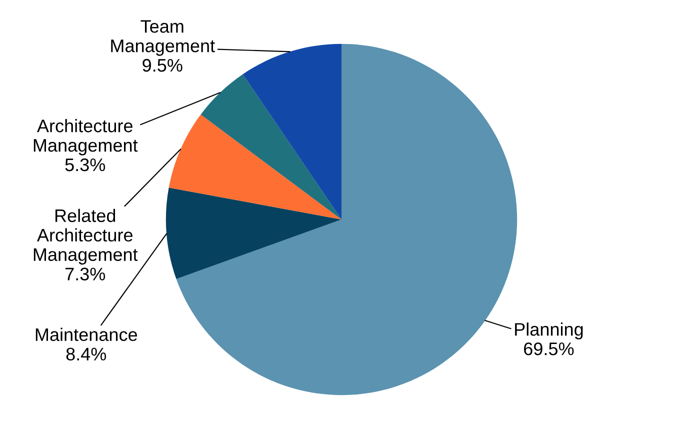 Image resolution: width=683 pixels, height=439 pixels. What do you see at coordinates (163, 38) in the screenshot?
I see `slice-label: Team Management` at bounding box center [163, 38].